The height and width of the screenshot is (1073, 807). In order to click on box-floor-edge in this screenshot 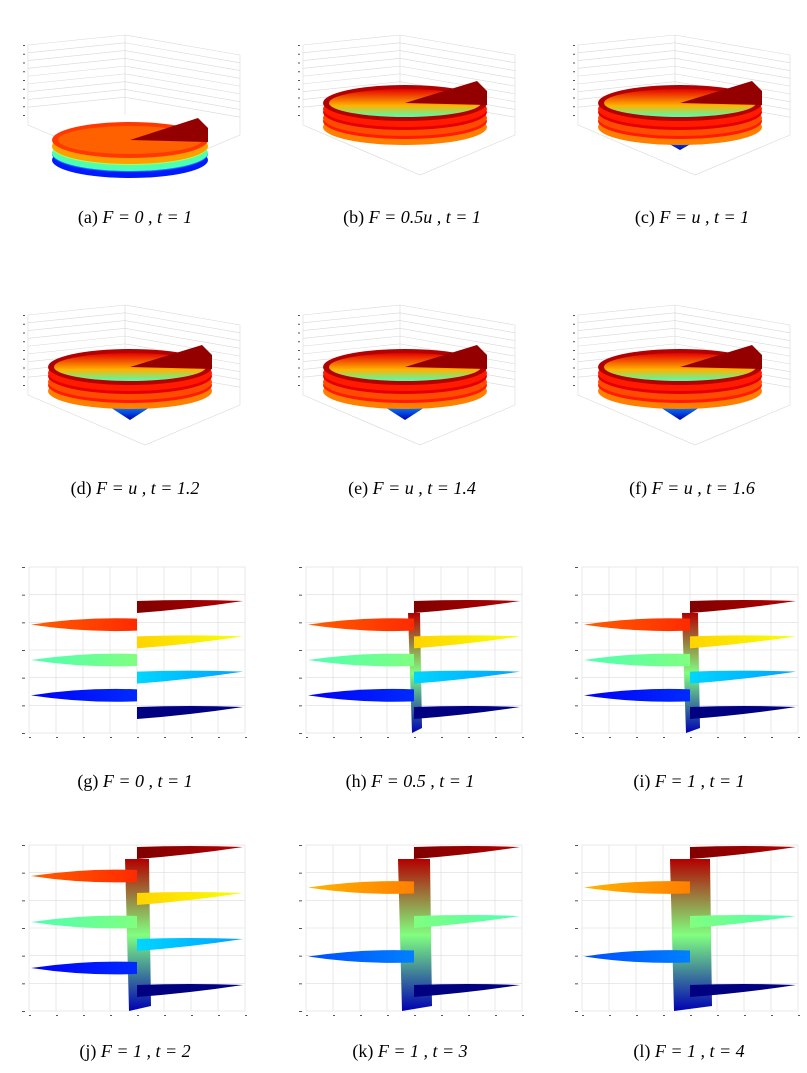, I will do `click(134, 420)`.